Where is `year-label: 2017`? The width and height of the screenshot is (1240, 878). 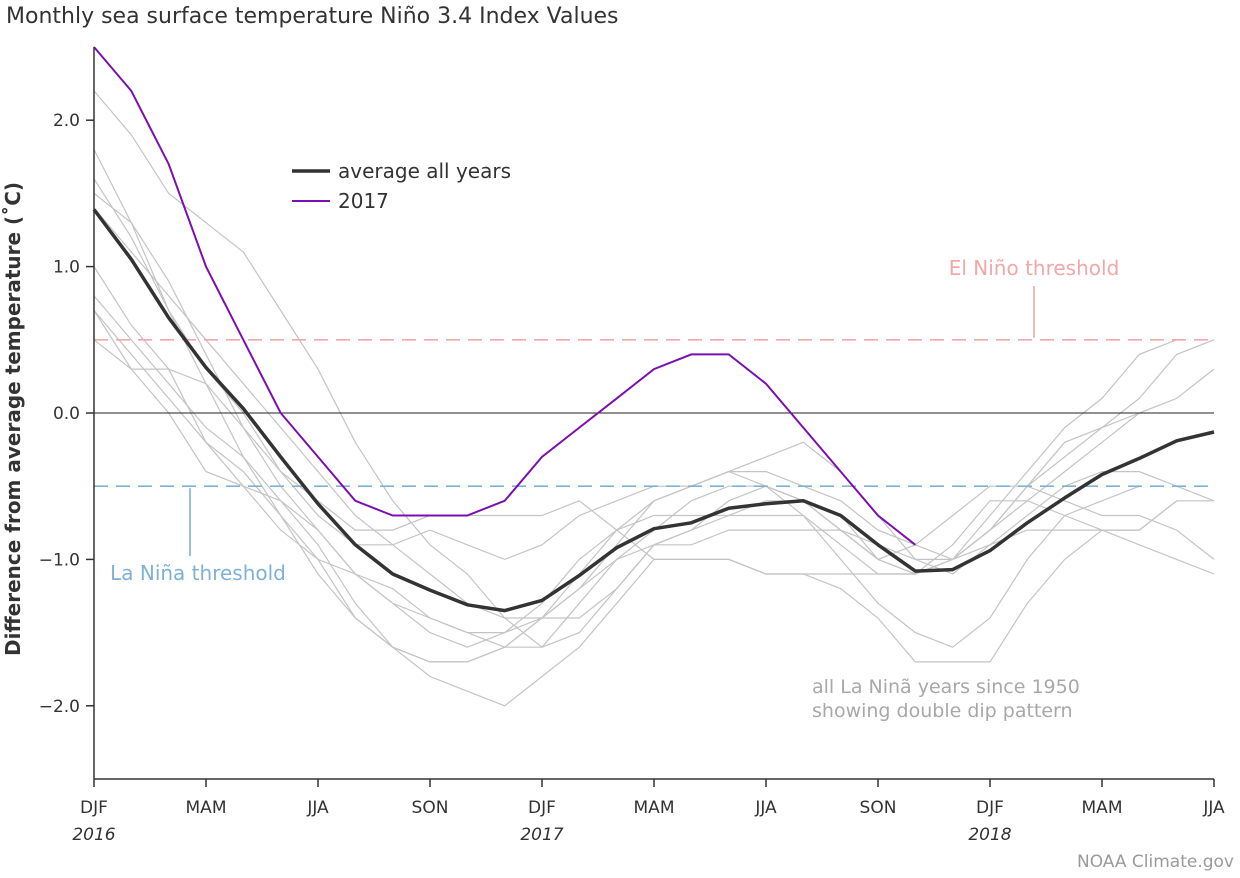 year-label: 2017 is located at coordinates (541, 835).